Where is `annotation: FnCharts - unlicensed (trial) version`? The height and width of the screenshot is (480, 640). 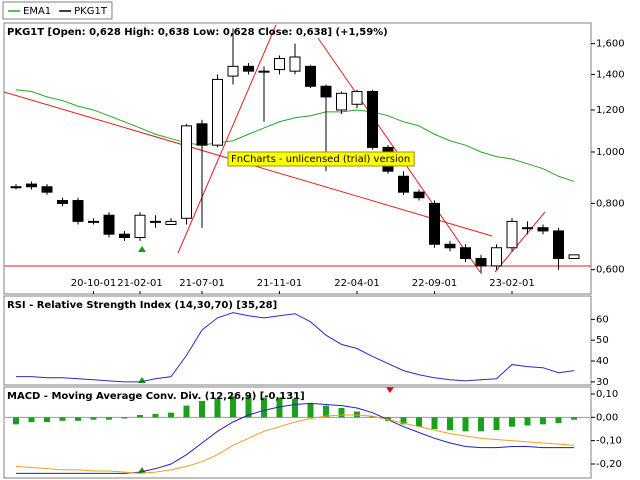
annotation: FnCharts - unlicensed (trial) version is located at coordinates (320, 159).